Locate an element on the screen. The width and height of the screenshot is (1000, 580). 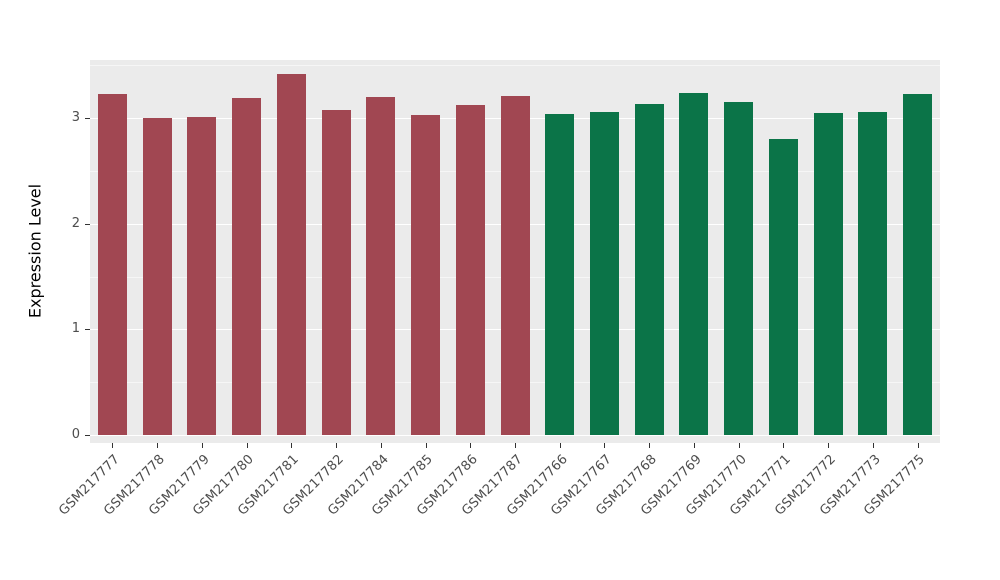
gridline-minor is located at coordinates (515, 66).